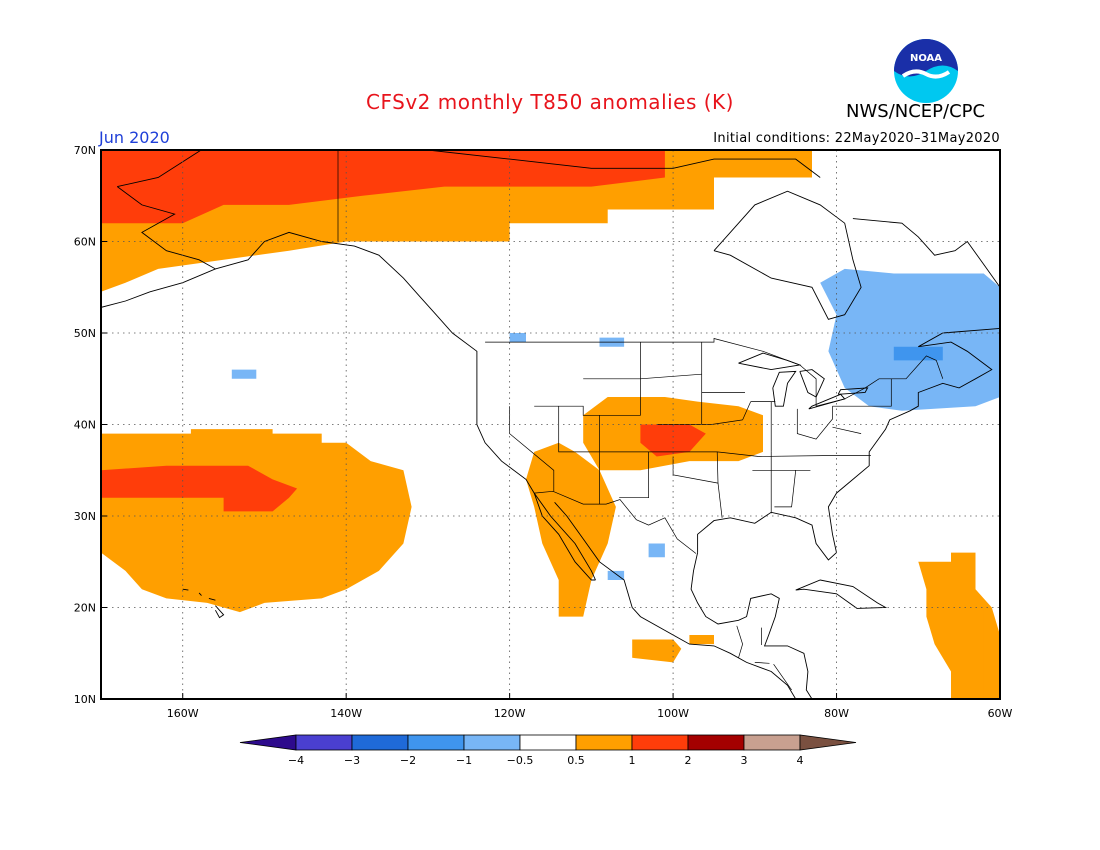 The image size is (1100, 850). What do you see at coordinates (926, 58) in the screenshot?
I see `logo-text: NOAA` at bounding box center [926, 58].